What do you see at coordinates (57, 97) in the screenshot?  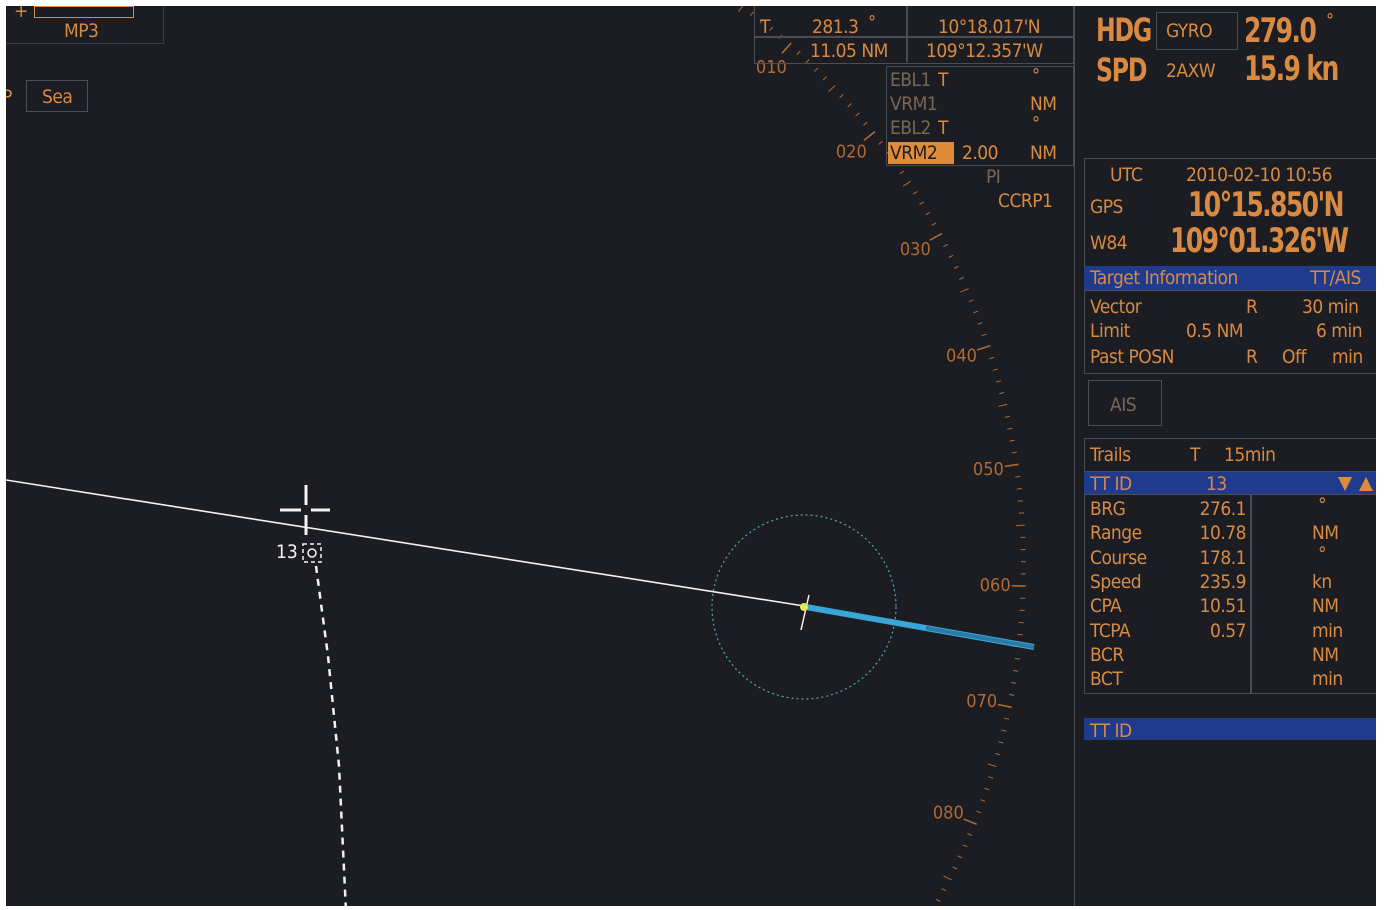 I see `sea-label: Sea` at bounding box center [57, 97].